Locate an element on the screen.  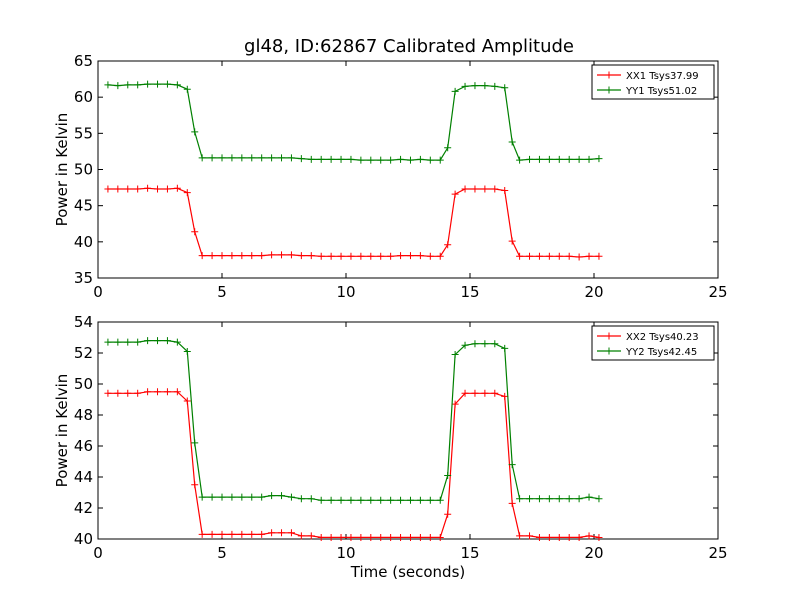
x-axis-label: Time (seconds) is located at coordinates (408, 572).